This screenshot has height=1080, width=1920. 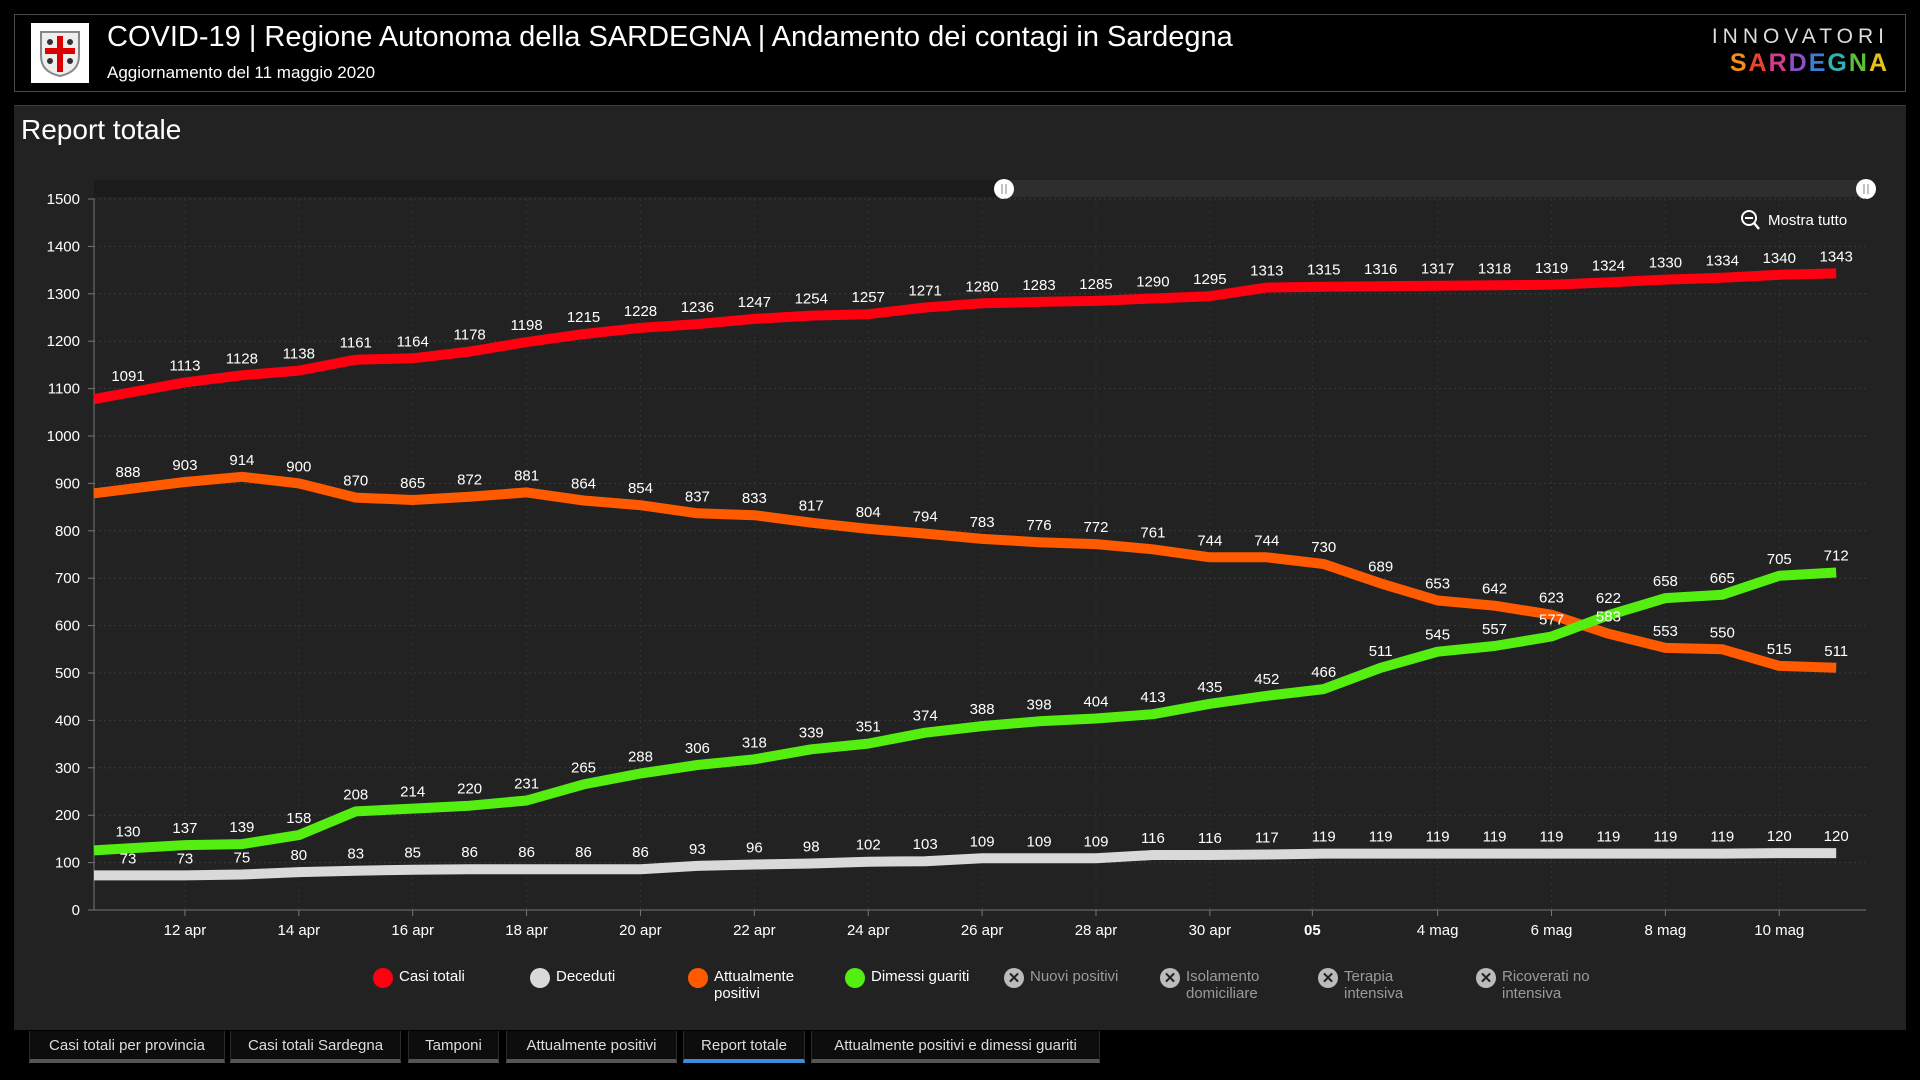 What do you see at coordinates (591, 1047) in the screenshot?
I see `tab-attualmente-positivi: Attualmente positivi` at bounding box center [591, 1047].